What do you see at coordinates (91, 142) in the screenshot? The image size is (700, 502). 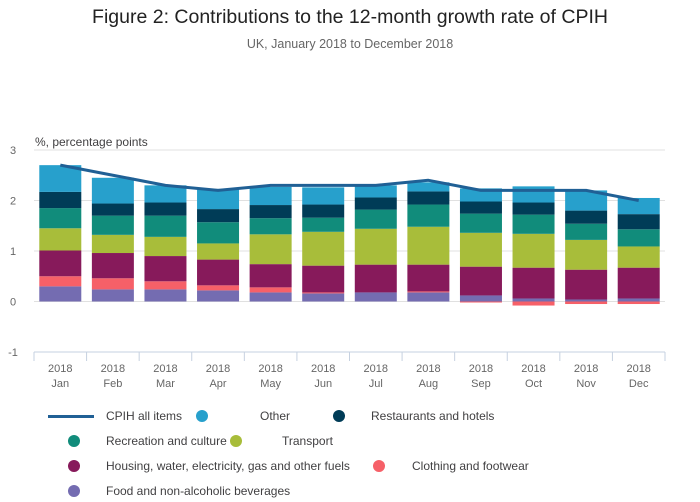 I see `y-axis-label: %, percentage points` at bounding box center [91, 142].